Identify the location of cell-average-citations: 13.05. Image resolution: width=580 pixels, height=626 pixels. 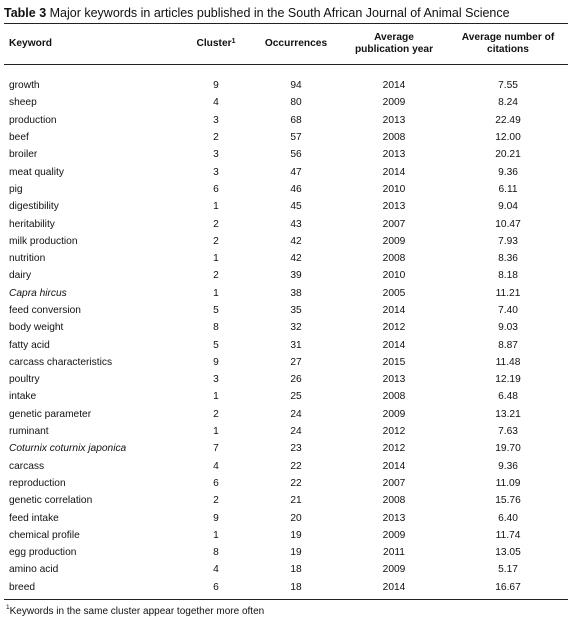
(508, 553).